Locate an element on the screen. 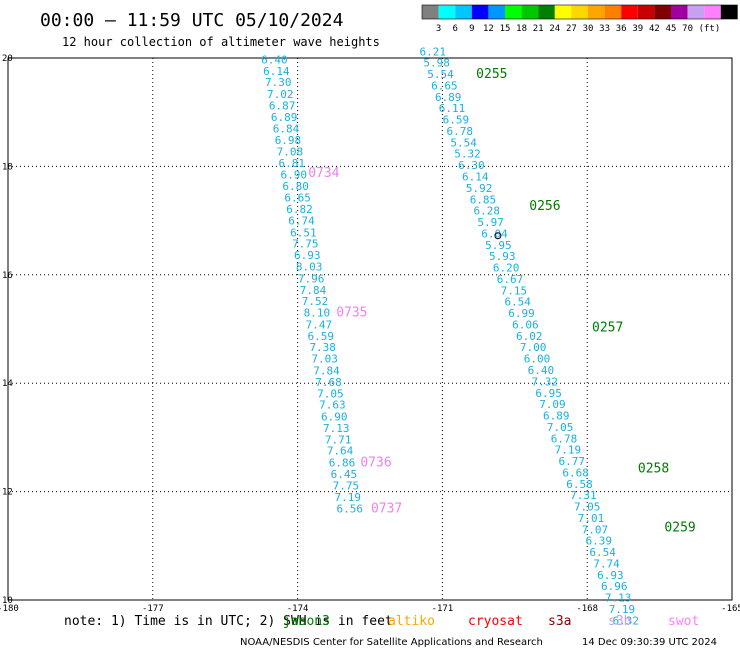 The height and width of the screenshot is (650, 740). mission-label: s3b is located at coordinates (620, 621).